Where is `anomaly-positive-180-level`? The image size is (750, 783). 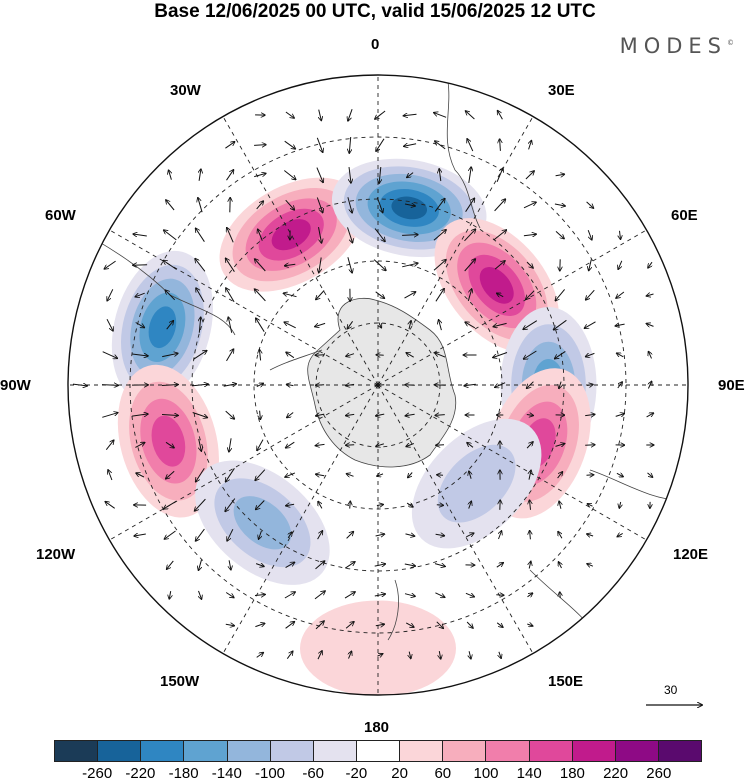 anomaly-positive-180-level is located at coordinates (378, 647).